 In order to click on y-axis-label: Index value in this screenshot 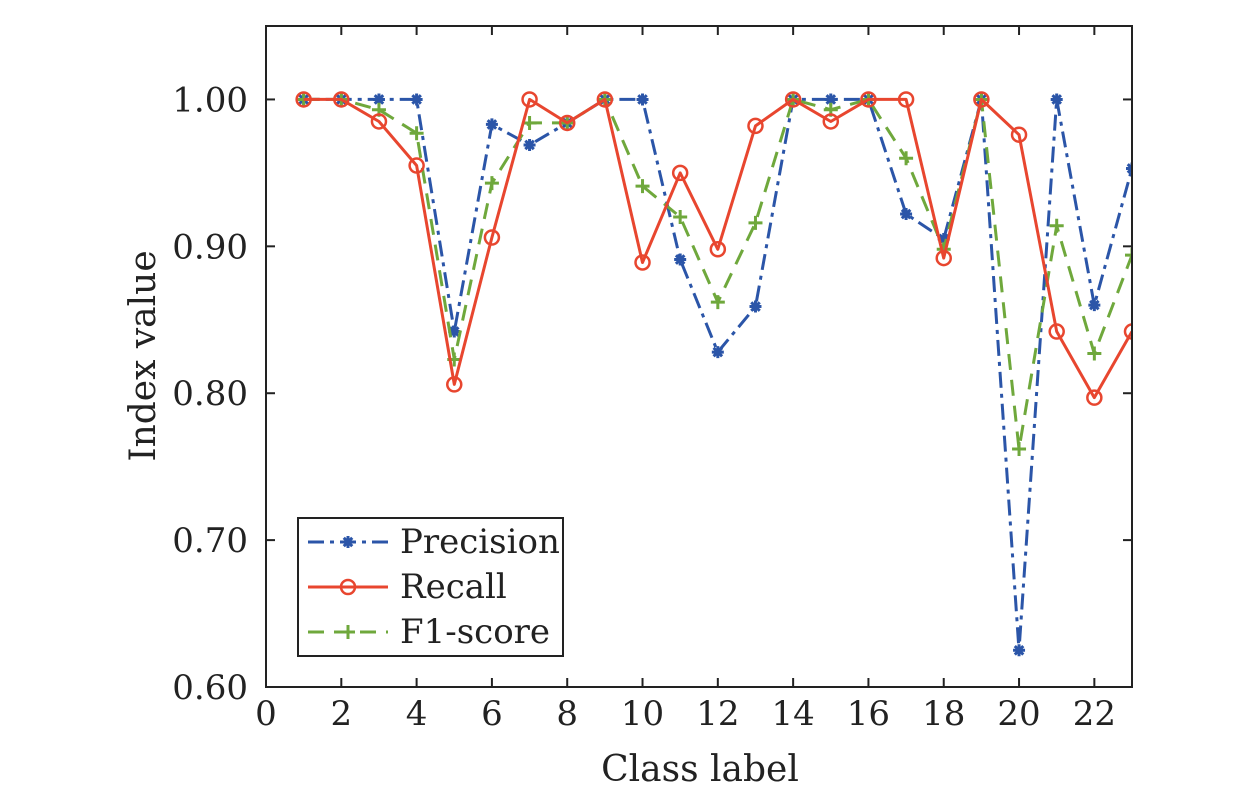, I will do `click(143, 355)`.